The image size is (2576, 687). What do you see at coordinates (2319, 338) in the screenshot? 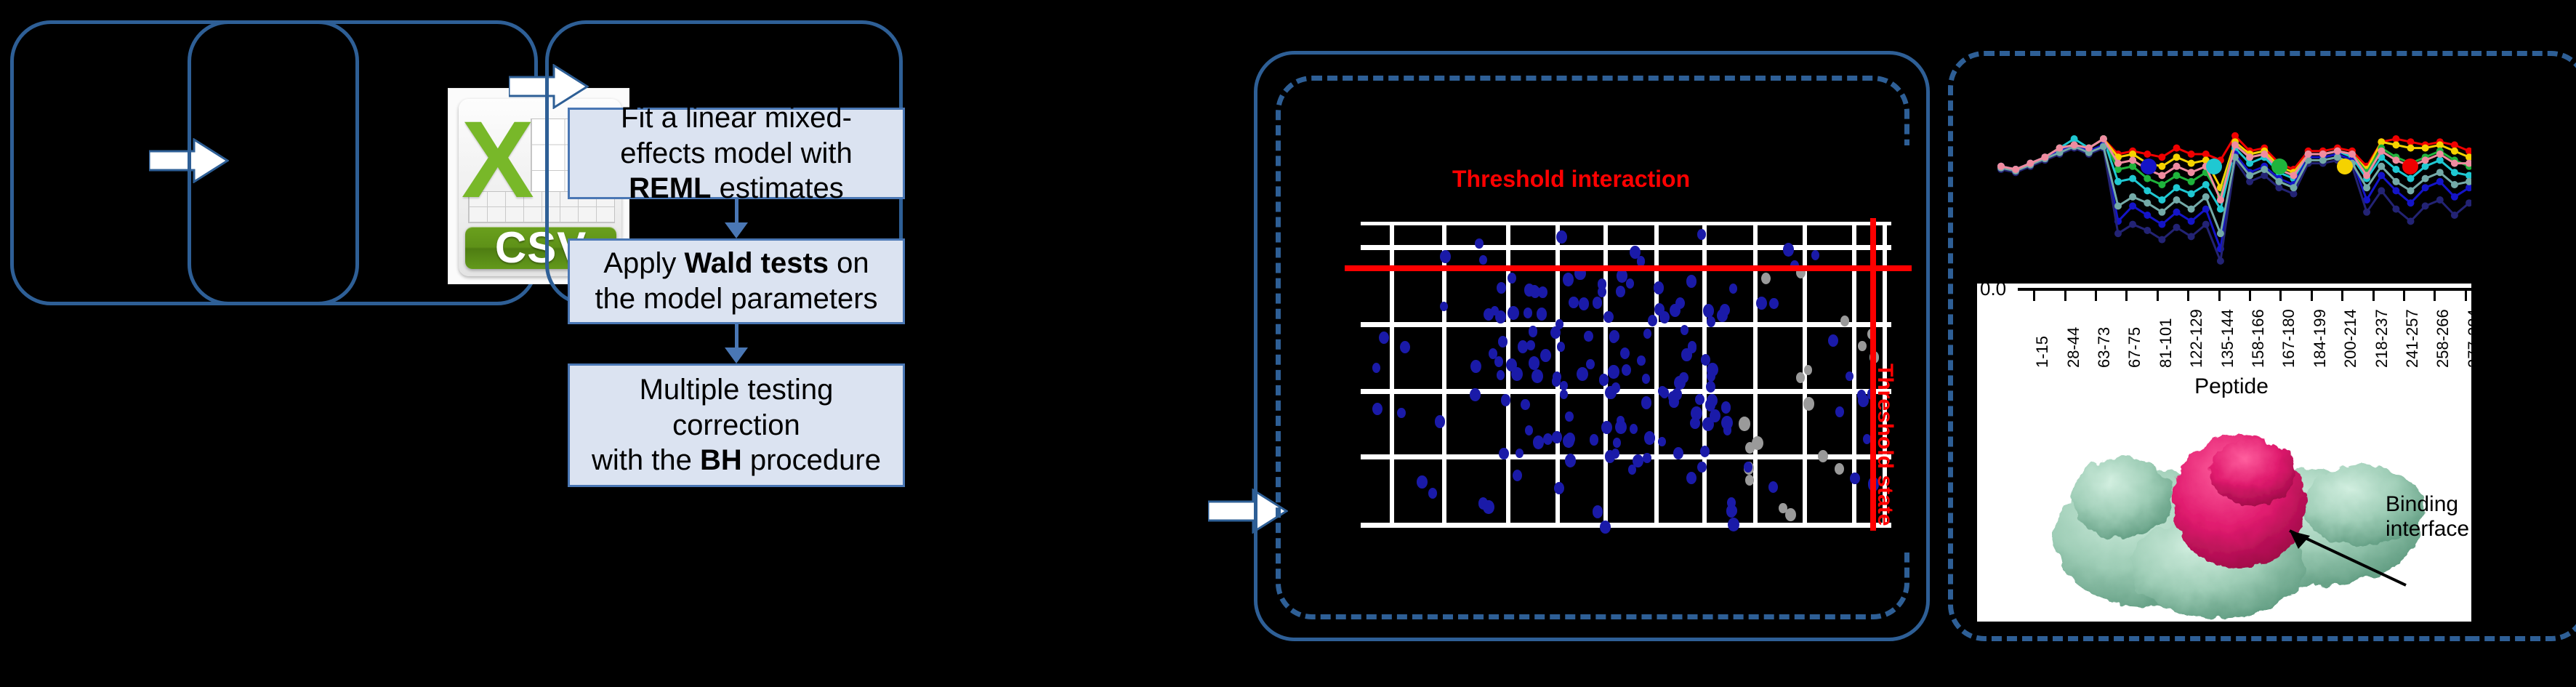
I see `peptide-tick-label: 184-199` at bounding box center [2319, 338].